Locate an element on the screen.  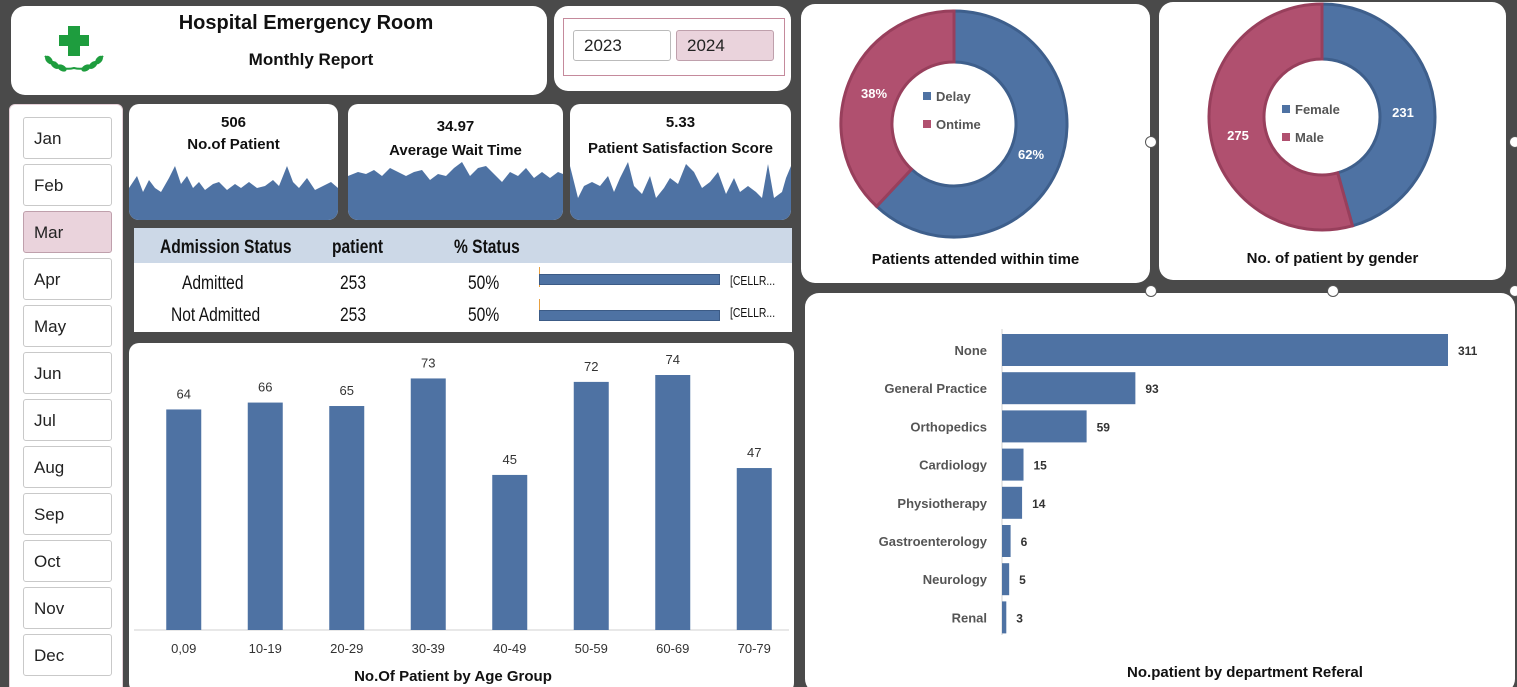
bar-physiotherapy is located at coordinates (1012, 502).